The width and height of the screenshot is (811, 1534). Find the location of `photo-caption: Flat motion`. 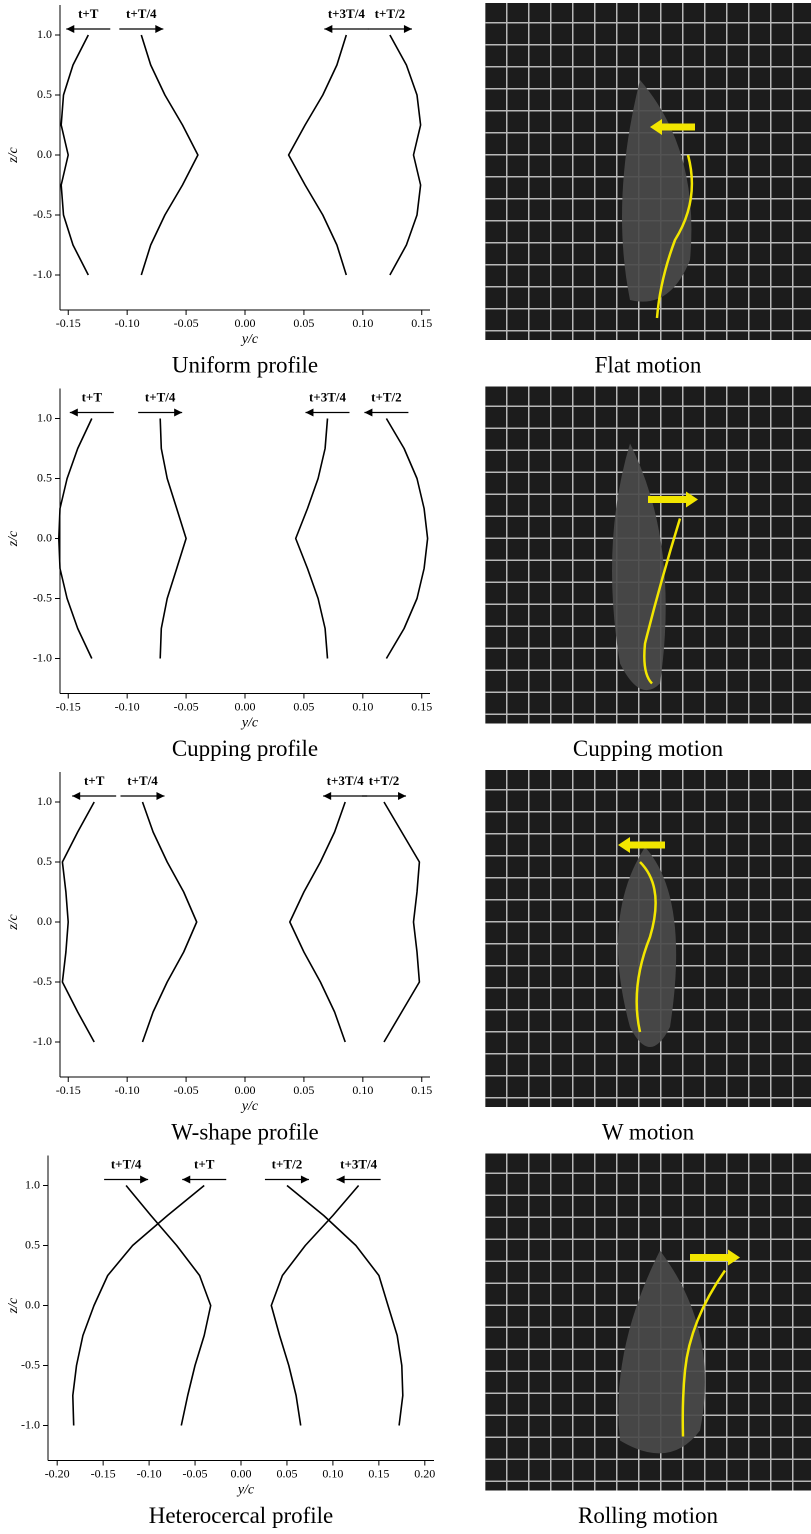

photo-caption: Flat motion is located at coordinates (648, 364).